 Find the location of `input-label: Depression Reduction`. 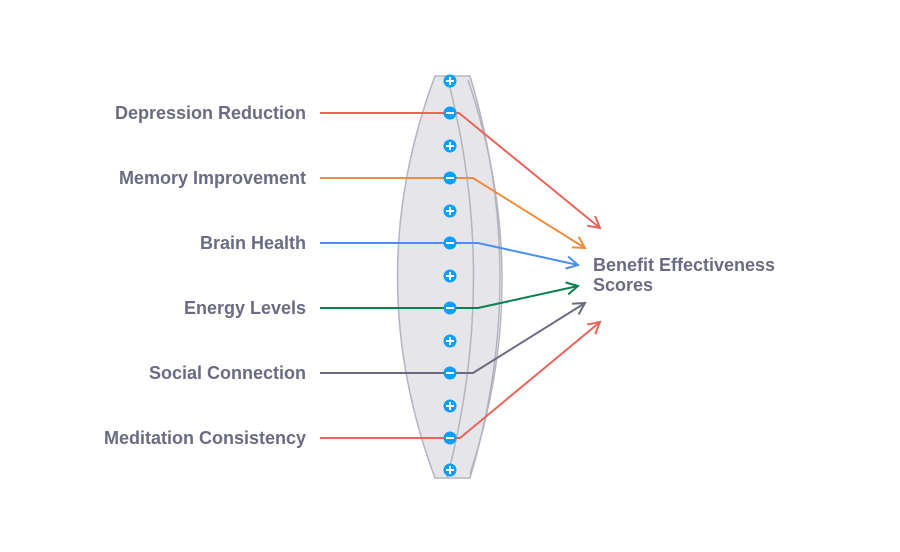

input-label: Depression Reduction is located at coordinates (210, 113).